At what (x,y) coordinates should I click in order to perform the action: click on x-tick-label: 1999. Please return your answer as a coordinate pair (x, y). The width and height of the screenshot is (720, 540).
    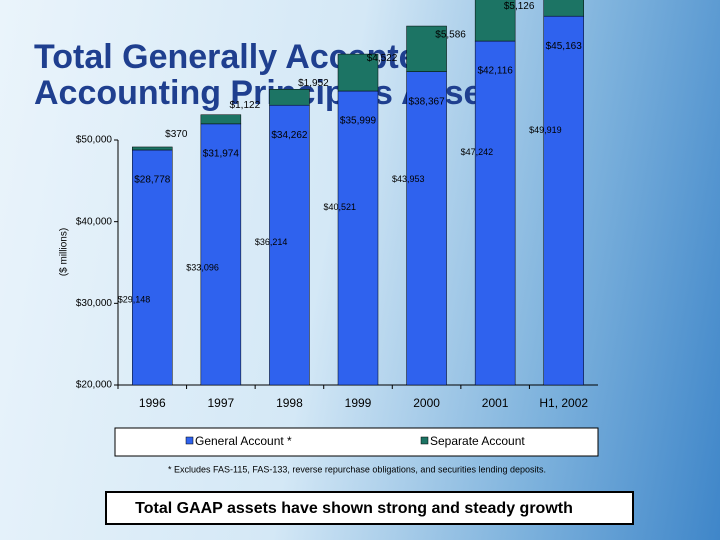
    Looking at the image, I should click on (358, 403).